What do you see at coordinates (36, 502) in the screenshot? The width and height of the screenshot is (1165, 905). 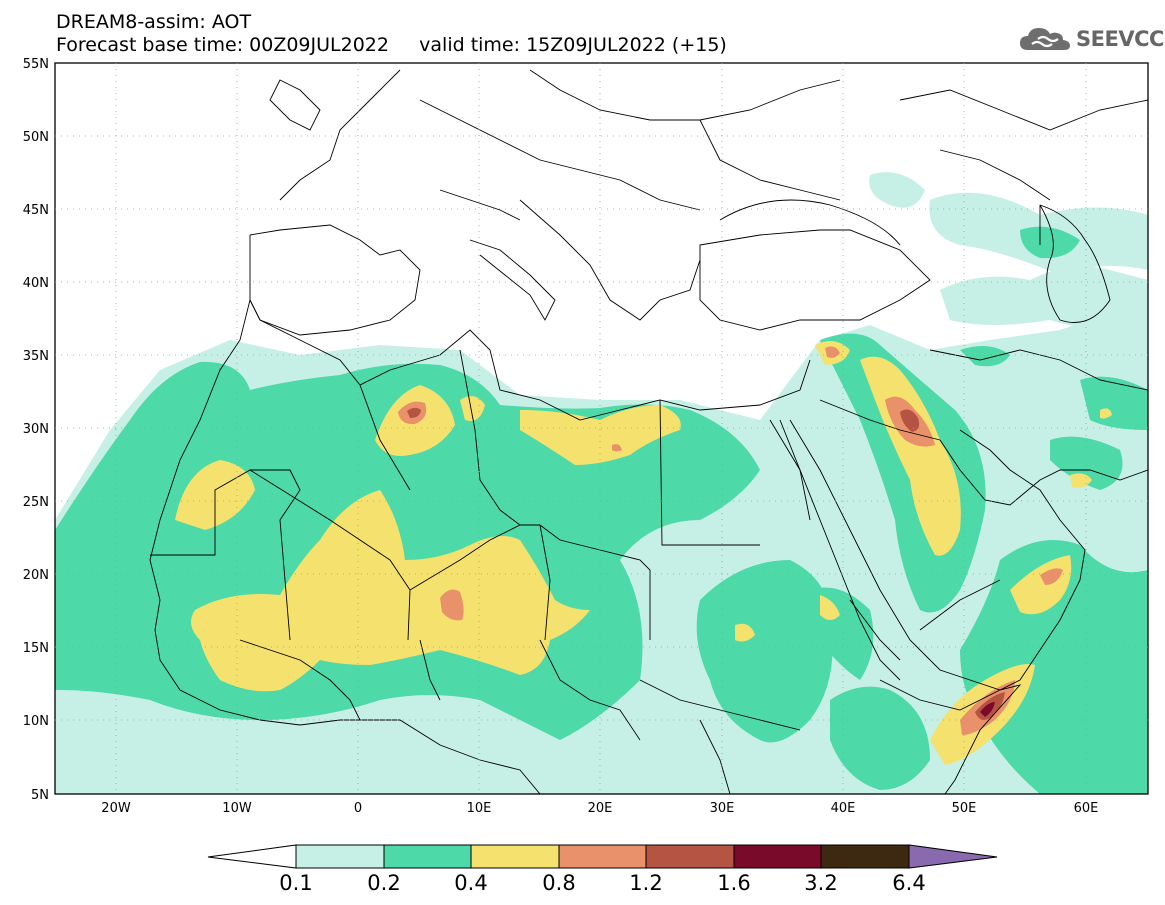 I see `lat-label: 25N` at bounding box center [36, 502].